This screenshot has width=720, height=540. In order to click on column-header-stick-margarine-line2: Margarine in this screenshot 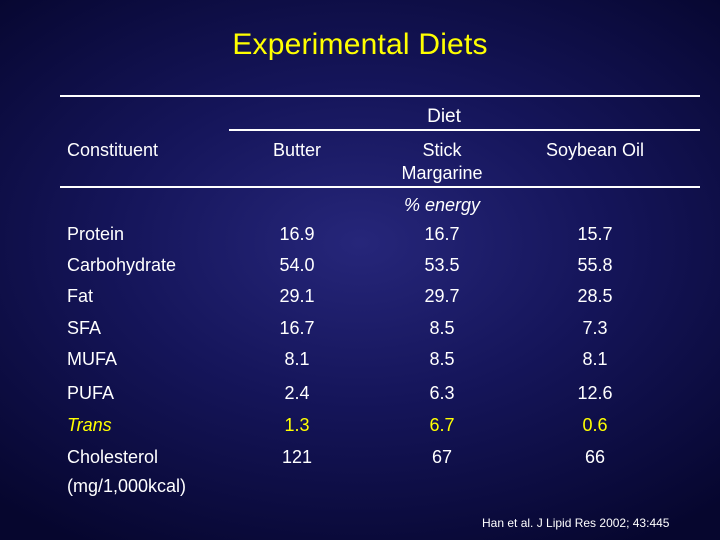, I will do `click(442, 173)`.